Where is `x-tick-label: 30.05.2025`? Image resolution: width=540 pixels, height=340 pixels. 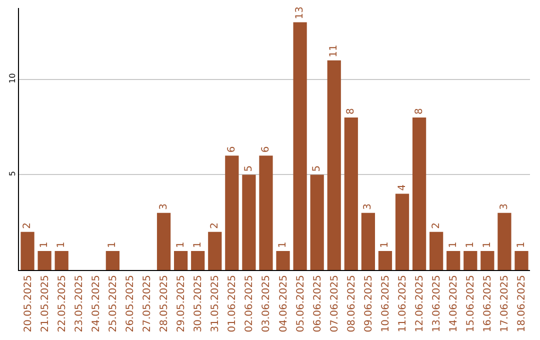 x-tick-label: 30.05.2025 is located at coordinates (198, 303).